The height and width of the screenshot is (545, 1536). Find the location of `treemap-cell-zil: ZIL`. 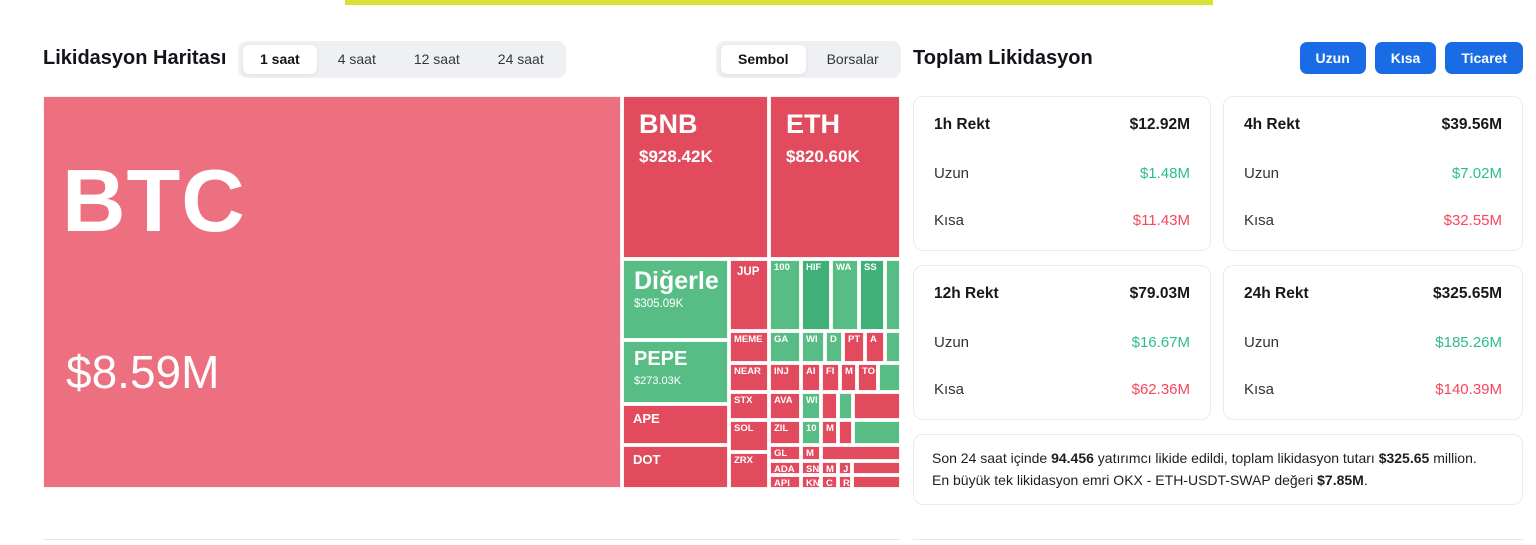

treemap-cell-zil: ZIL is located at coordinates (785, 432).